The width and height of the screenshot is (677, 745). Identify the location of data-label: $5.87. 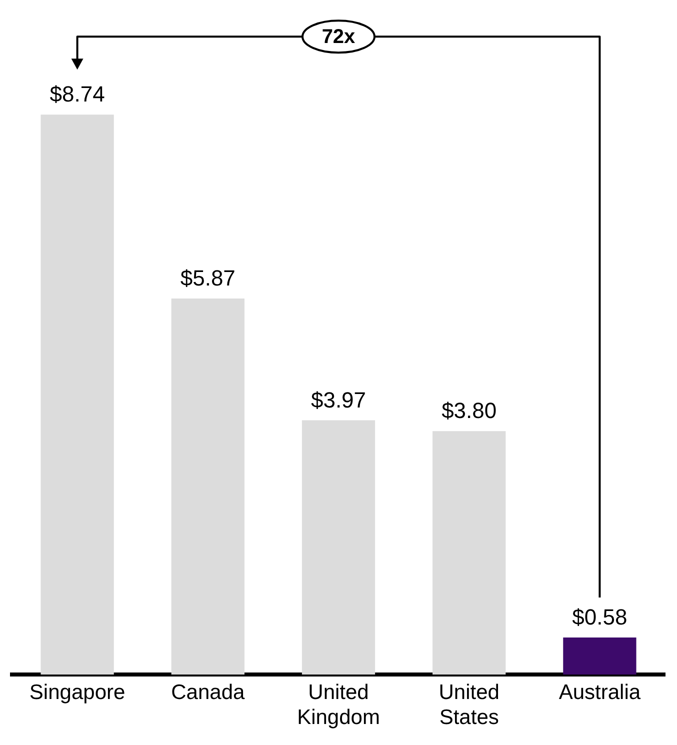
(208, 278).